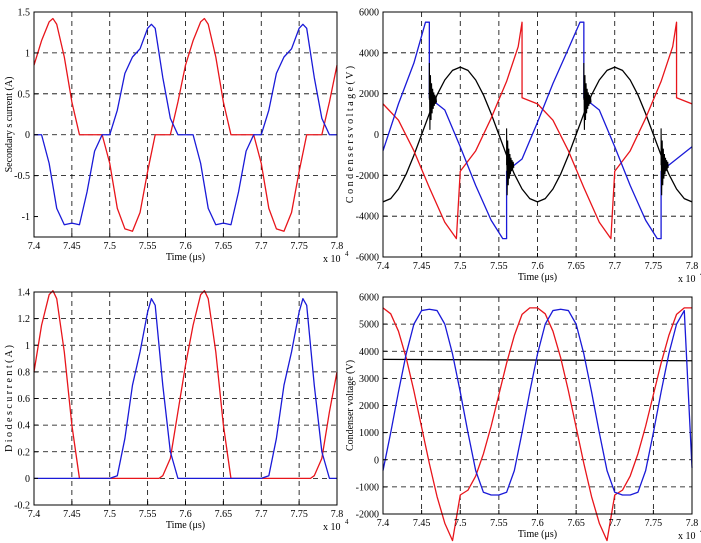 The width and height of the screenshot is (701, 543). I want to click on y-axis-label: Condenser voltage (V), so click(350, 405).